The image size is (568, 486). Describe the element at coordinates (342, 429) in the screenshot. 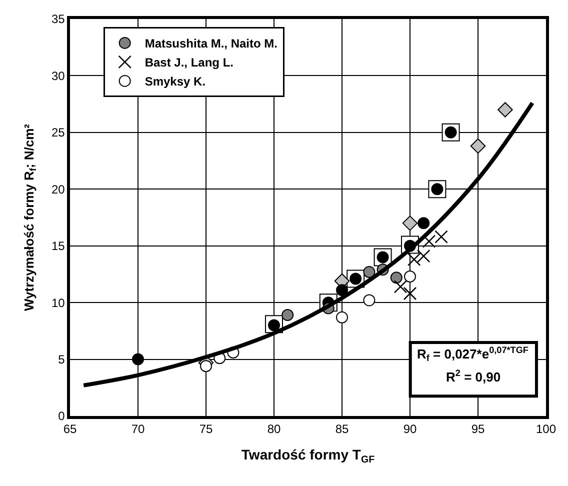

I see `x-tick-label: 85` at that location.